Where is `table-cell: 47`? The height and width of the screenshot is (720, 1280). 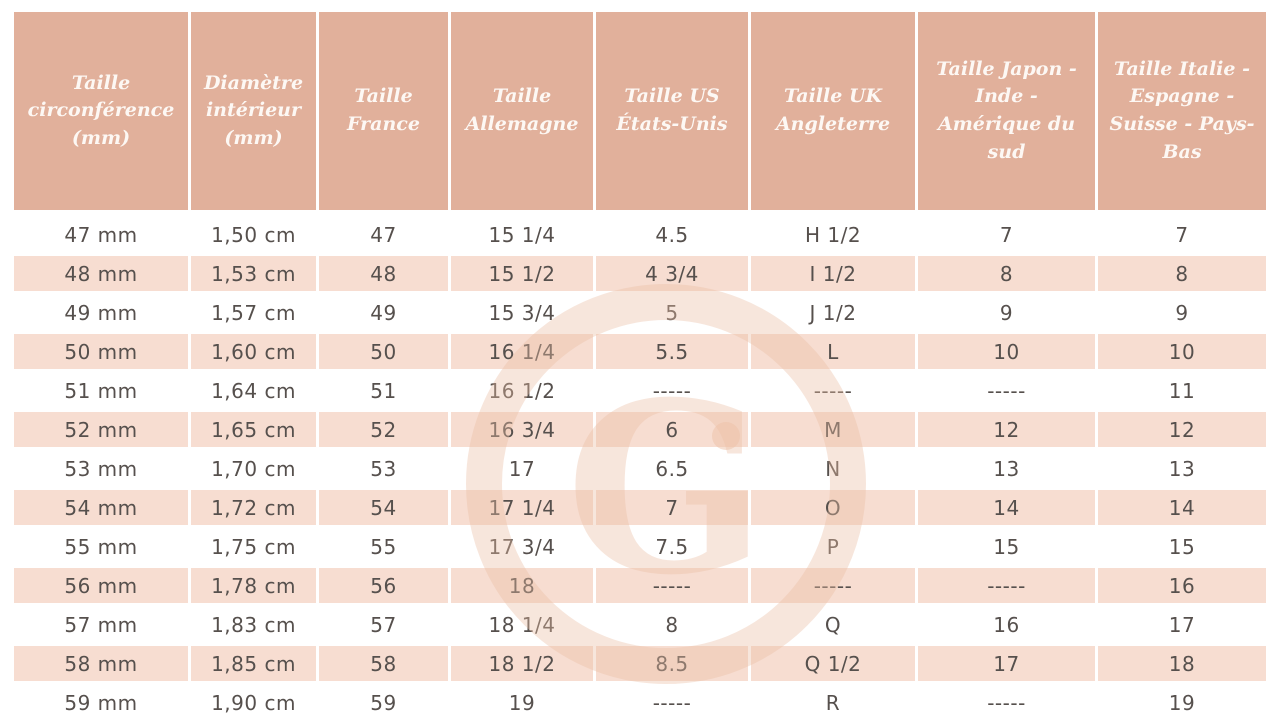
table-cell: 47 is located at coordinates (385, 236).